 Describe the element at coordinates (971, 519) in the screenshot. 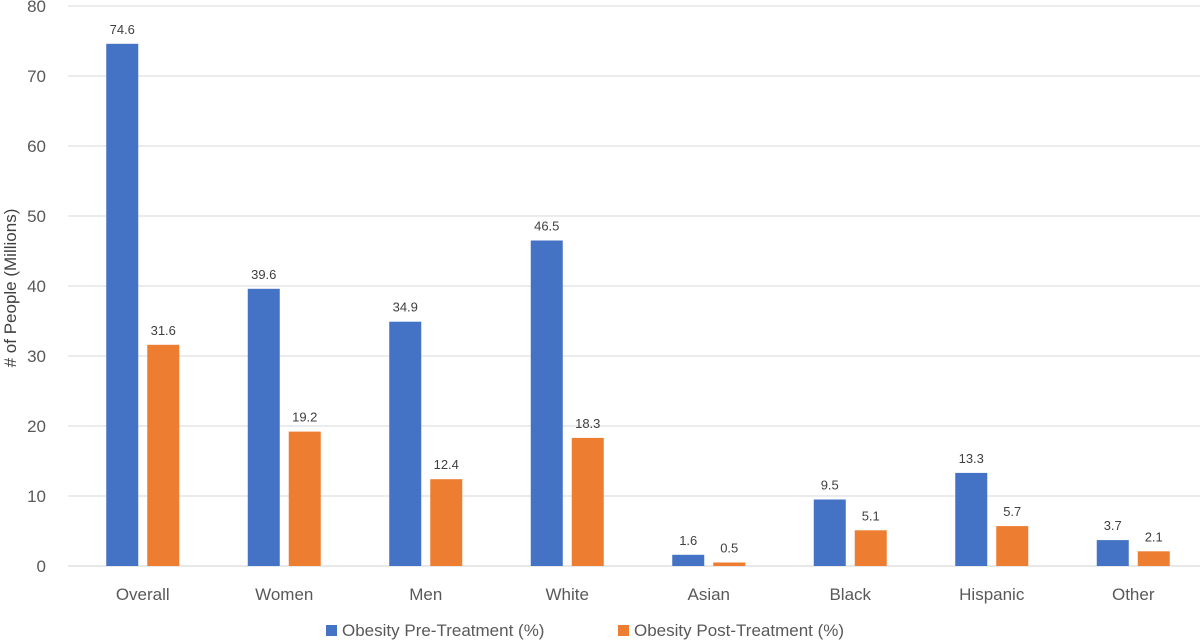

I see `bar-pre-hispanic` at that location.